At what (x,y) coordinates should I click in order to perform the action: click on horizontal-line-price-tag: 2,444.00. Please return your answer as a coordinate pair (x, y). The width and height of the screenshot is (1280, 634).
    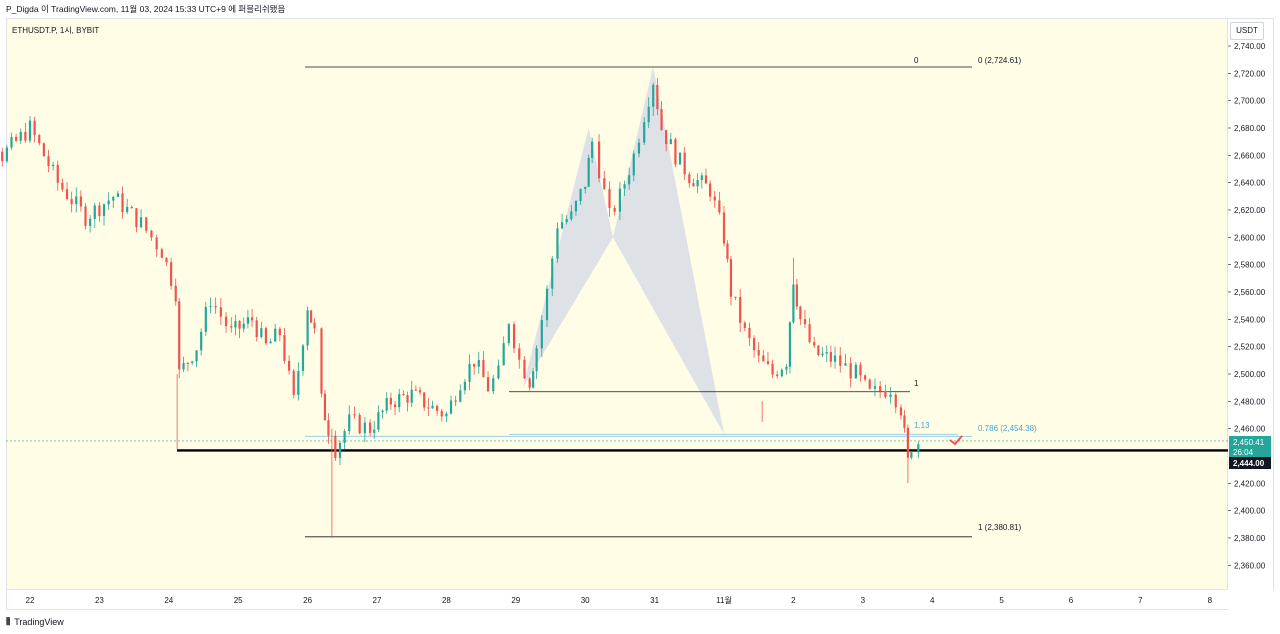
    Looking at the image, I should click on (1250, 463).